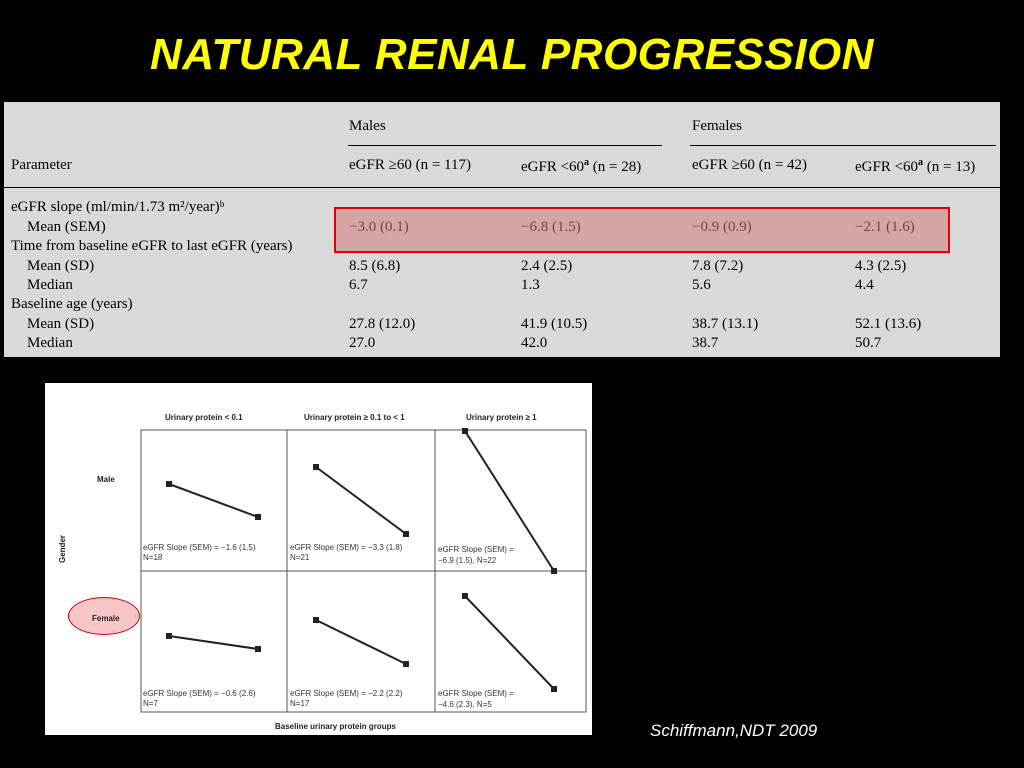 This screenshot has height=768, width=1024. I want to click on col-header-female-egfr-low: eGFR <60a (n = 13), so click(915, 166).